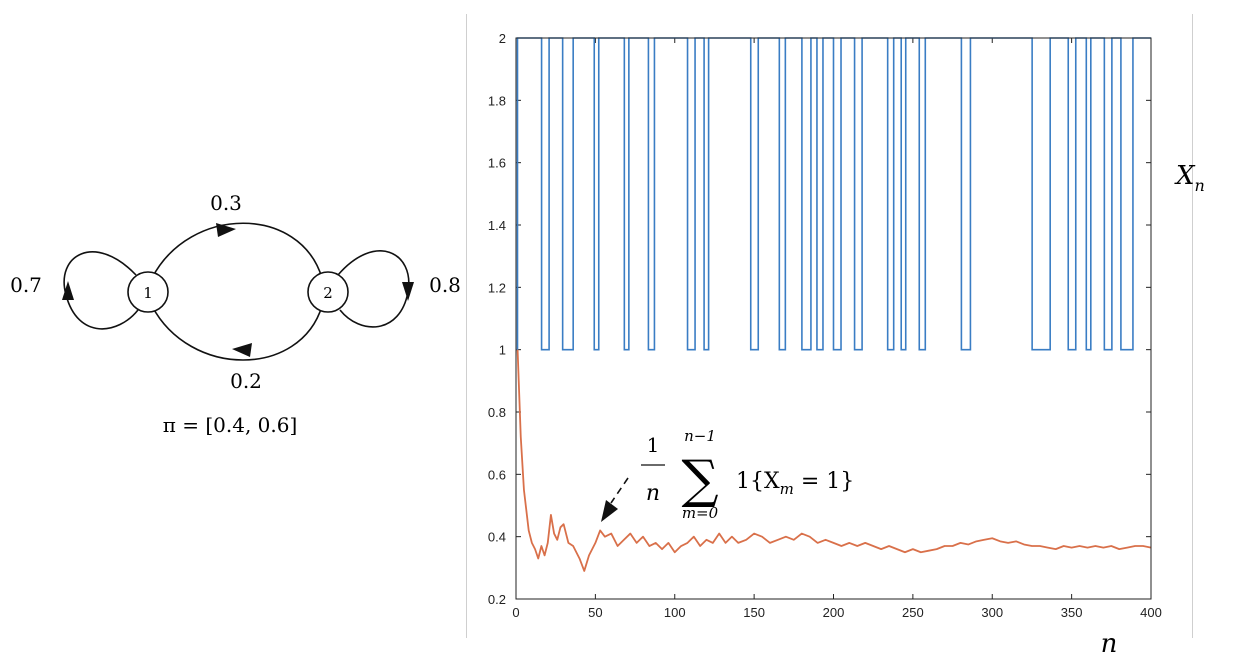 The height and width of the screenshot is (658, 1236). What do you see at coordinates (445, 285) in the screenshot?
I see `self-loop-2-label: 0.8` at bounding box center [445, 285].